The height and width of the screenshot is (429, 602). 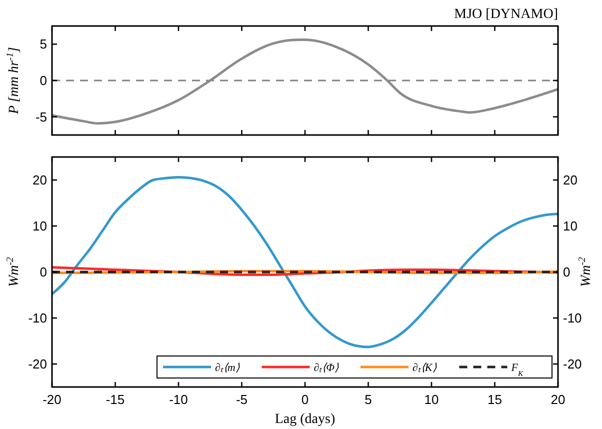 What do you see at coordinates (368, 399) in the screenshot?
I see `x-tick-label: 5` at bounding box center [368, 399].